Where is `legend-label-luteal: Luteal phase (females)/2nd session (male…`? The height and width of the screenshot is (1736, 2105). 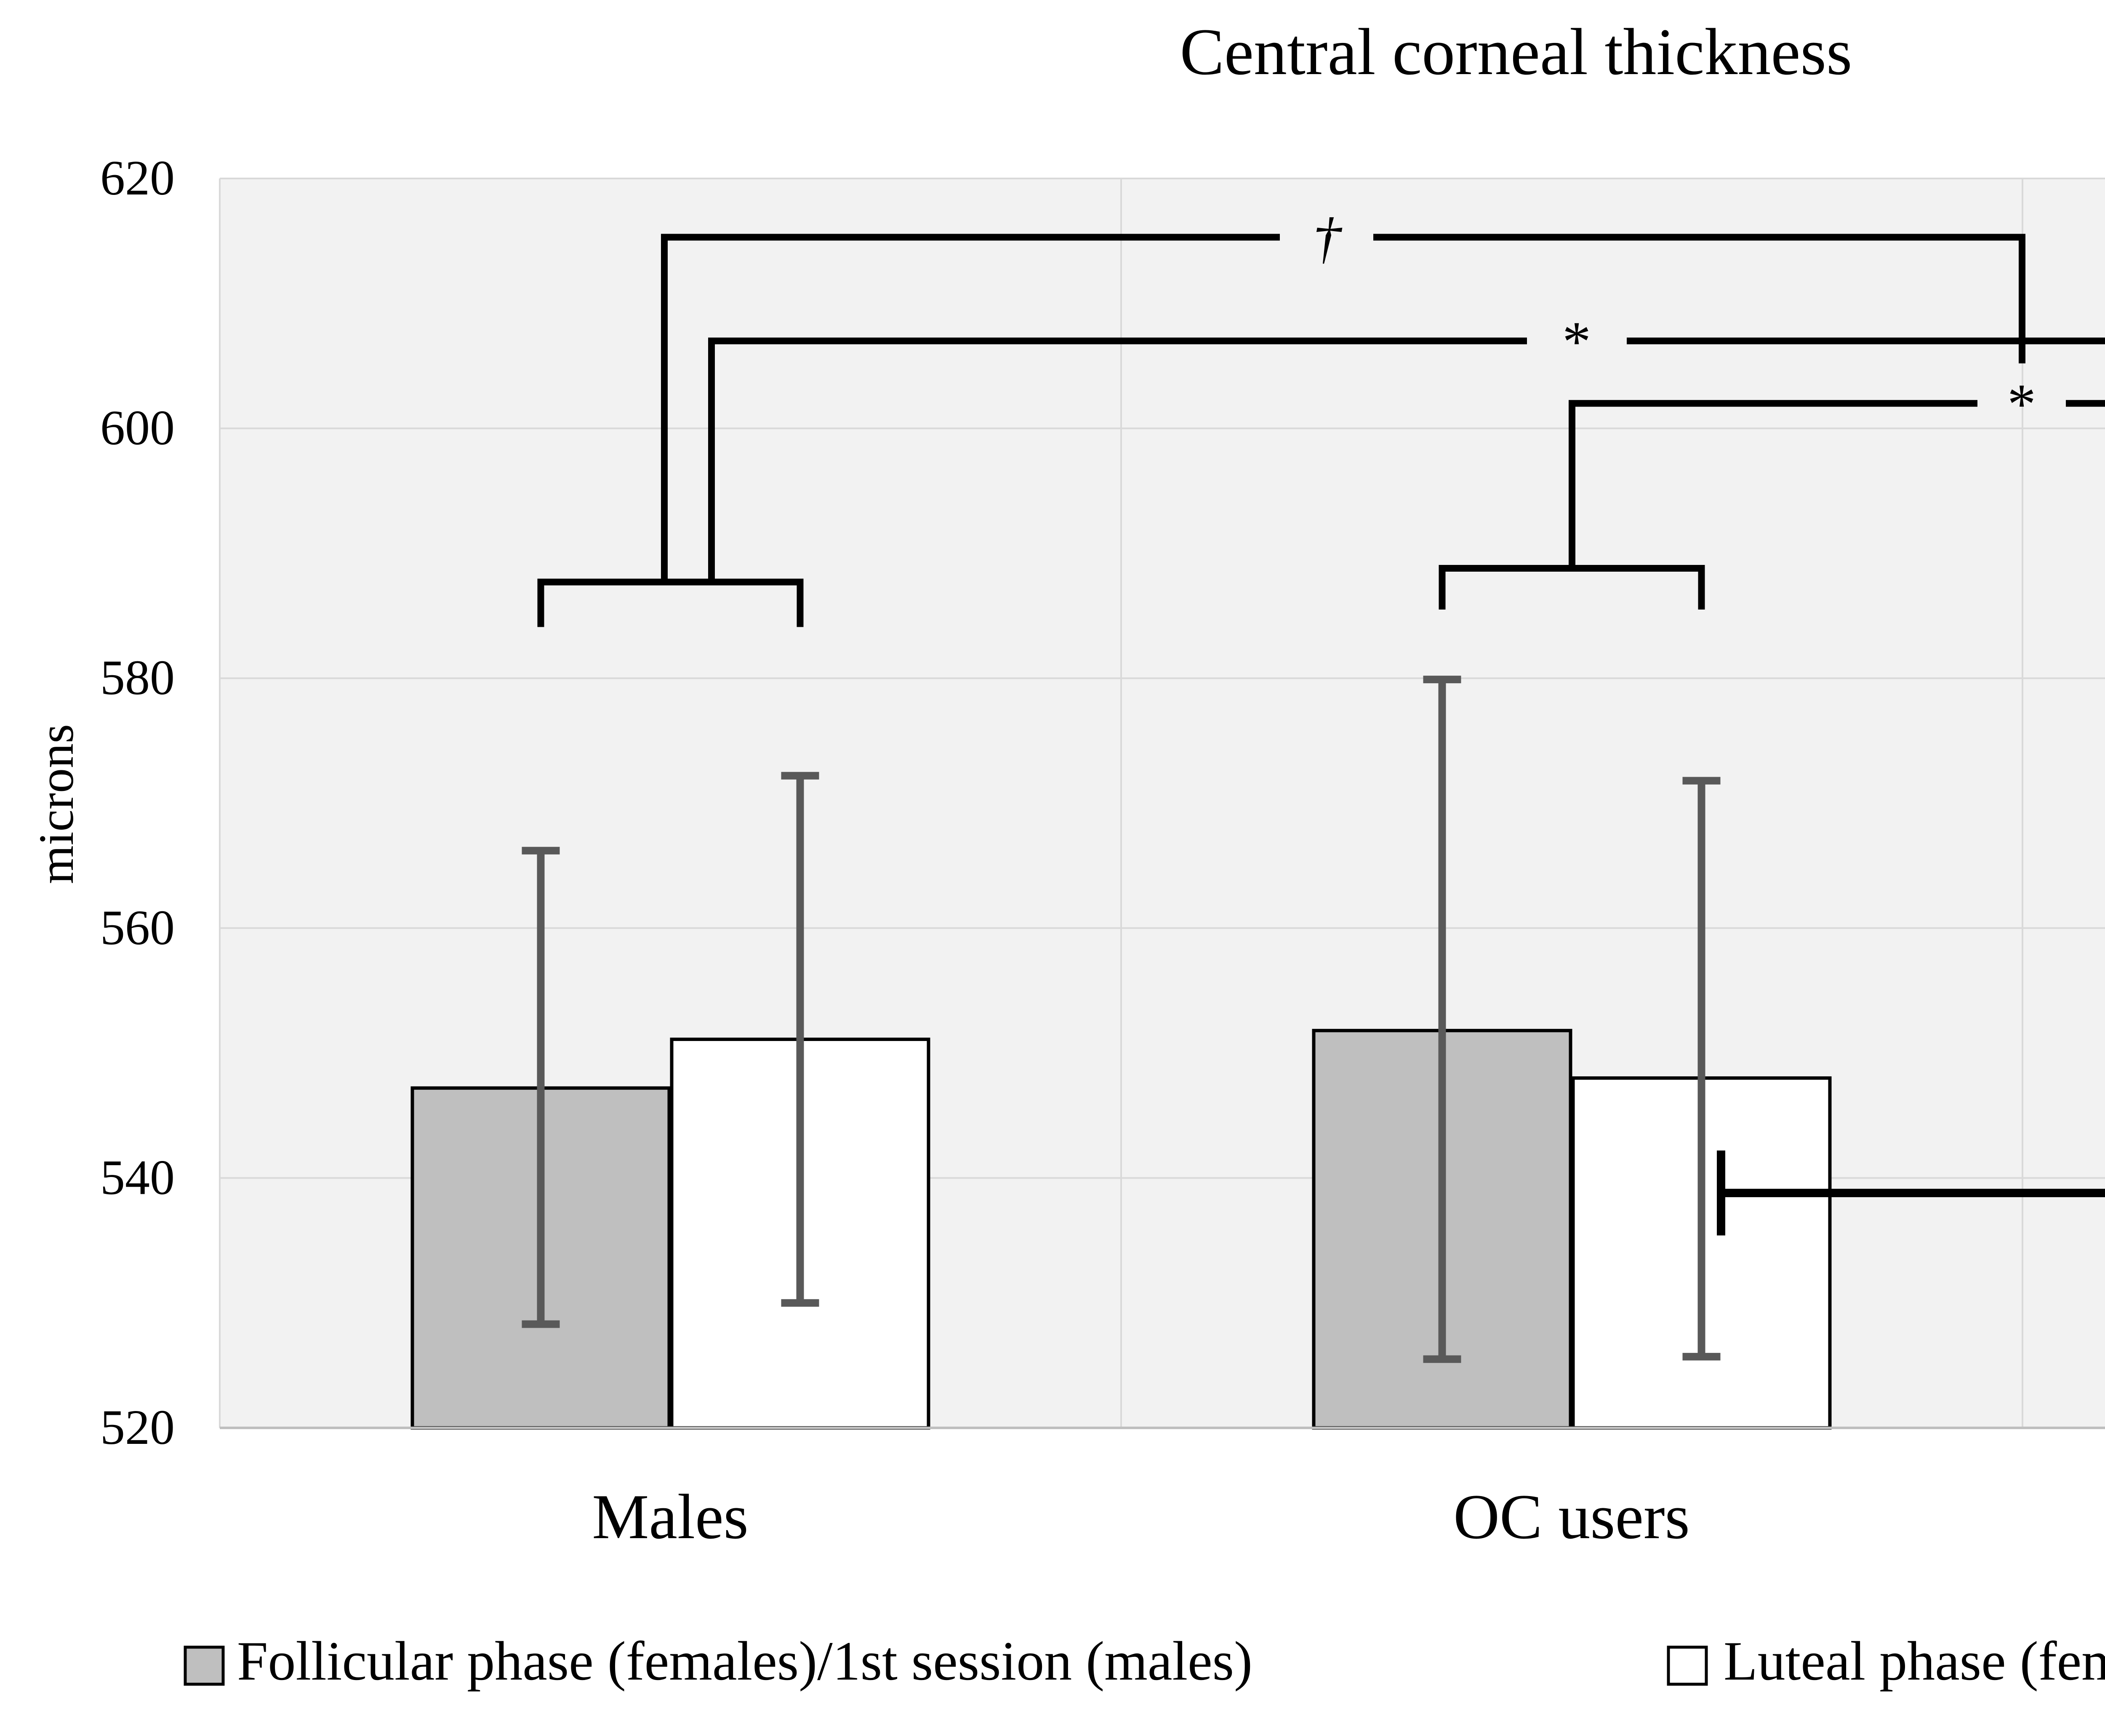 legend-label-luteal: Luteal phase (females)/2nd session (male… is located at coordinates (1914, 1661).